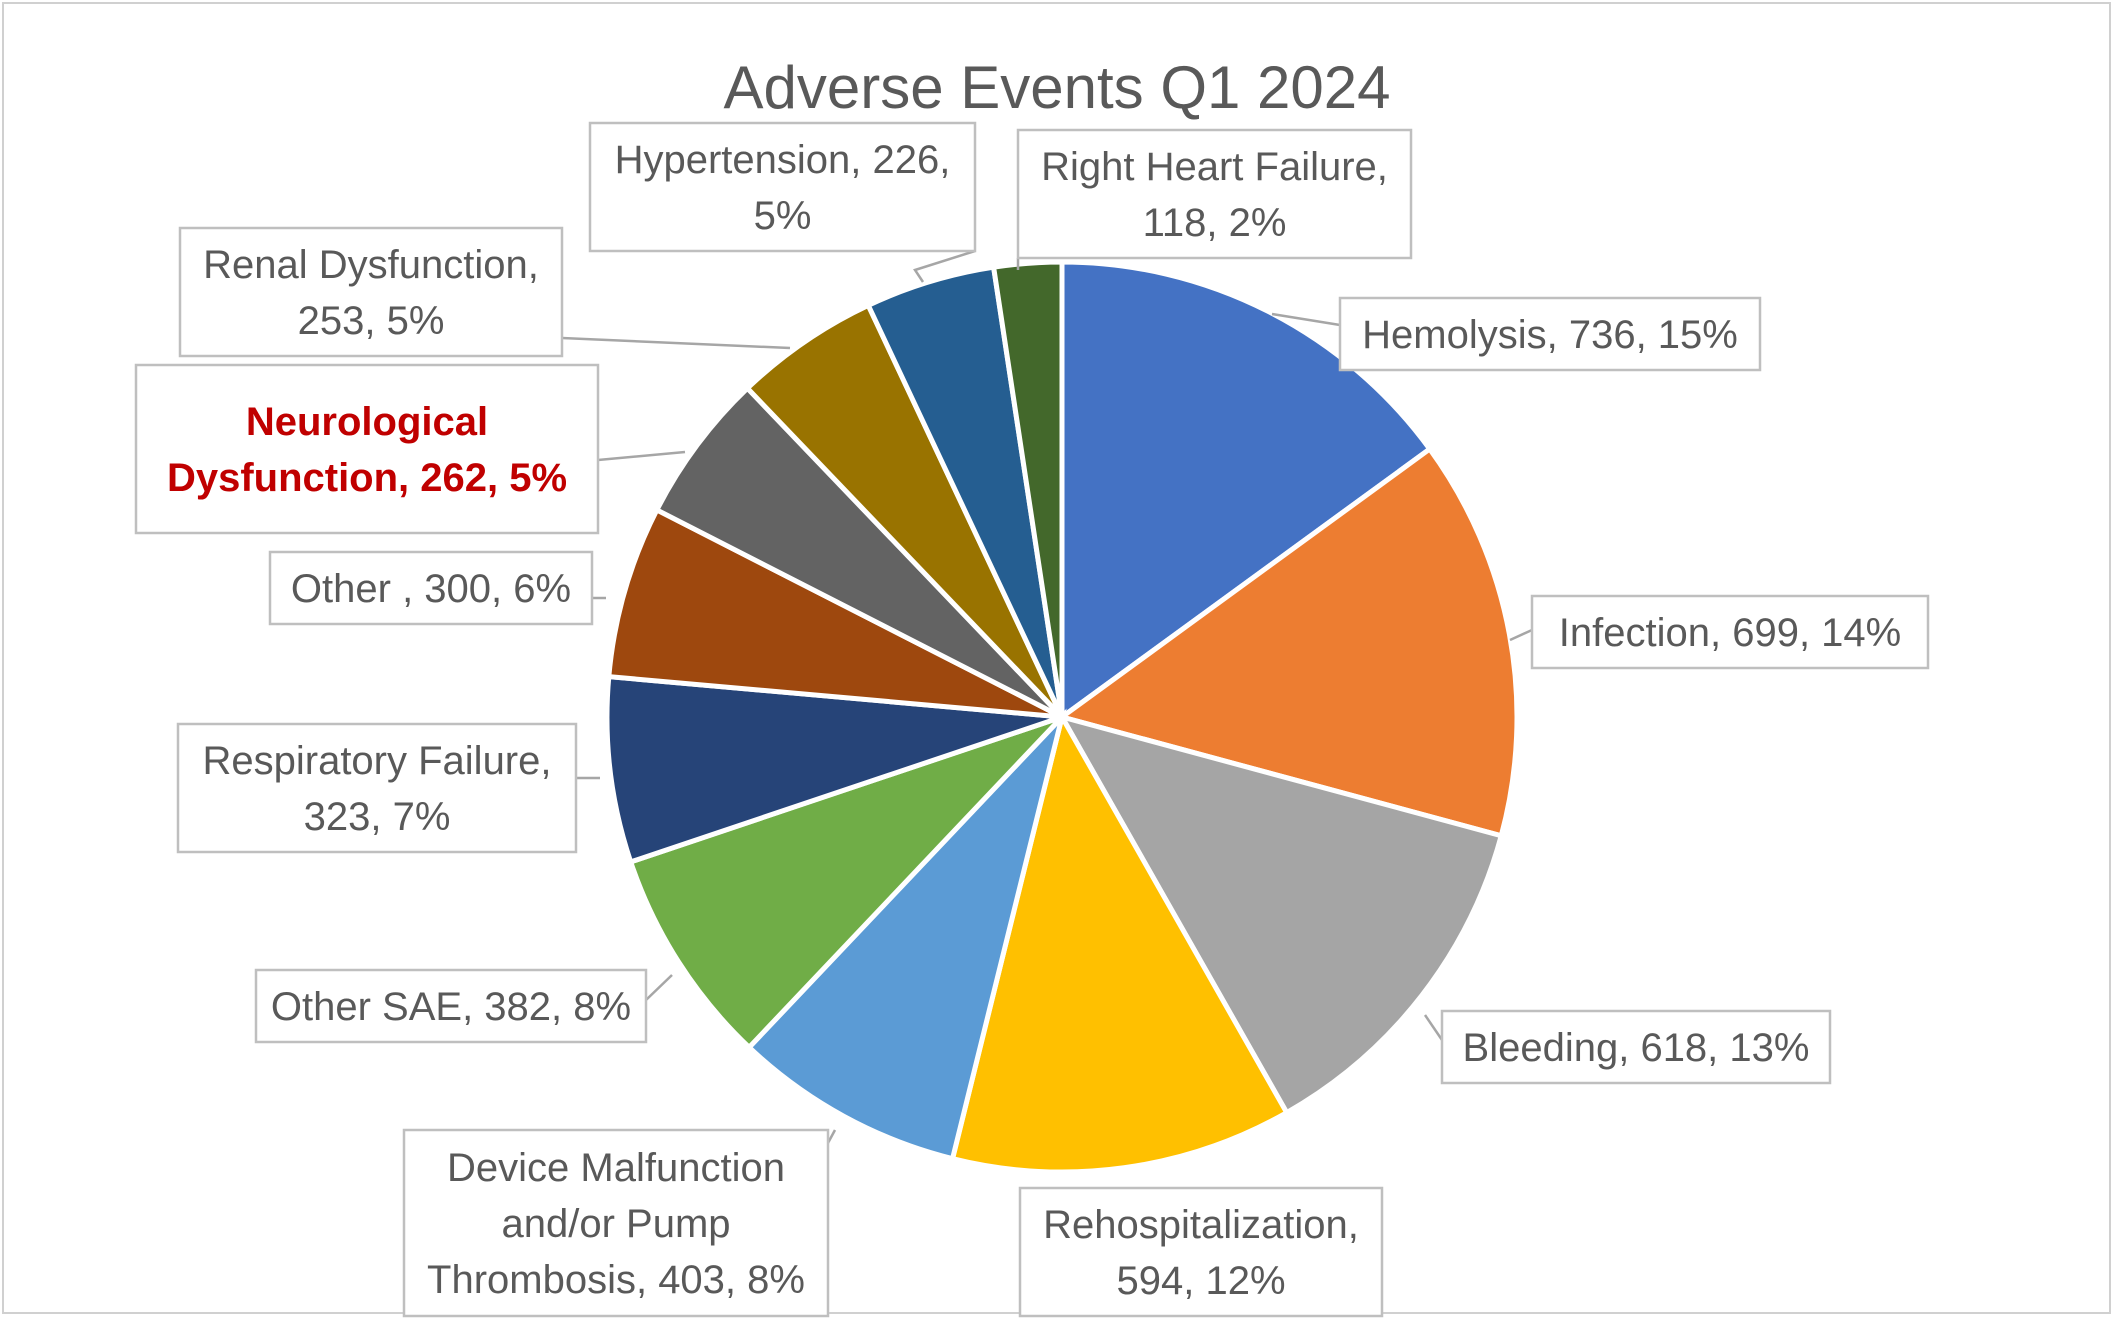 This screenshot has width=2115, height=1318. I want to click on data-label-renal-dysfunction: Renal Dysfunction, 253, 5%, so click(371, 292).